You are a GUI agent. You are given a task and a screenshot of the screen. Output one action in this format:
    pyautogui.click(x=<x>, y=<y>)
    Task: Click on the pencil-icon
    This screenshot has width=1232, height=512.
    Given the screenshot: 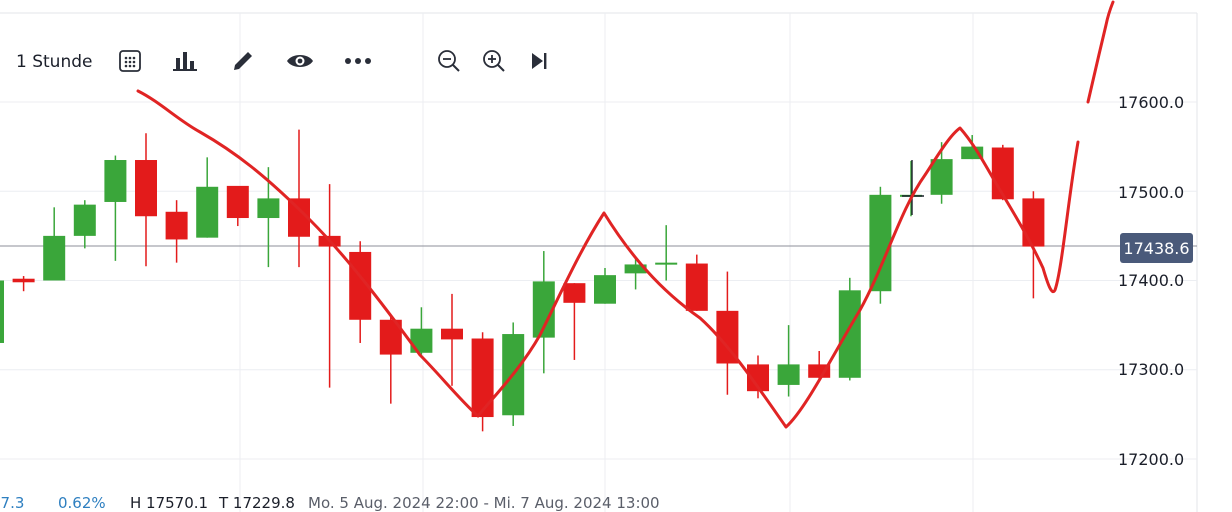 What is the action you would take?
    pyautogui.click(x=243, y=61)
    